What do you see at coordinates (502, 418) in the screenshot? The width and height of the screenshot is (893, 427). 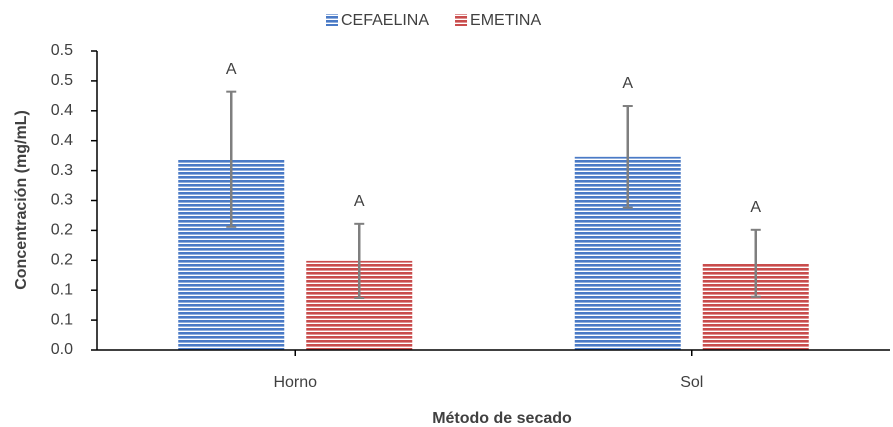 I see `x-axis-title: Método de secado` at bounding box center [502, 418].